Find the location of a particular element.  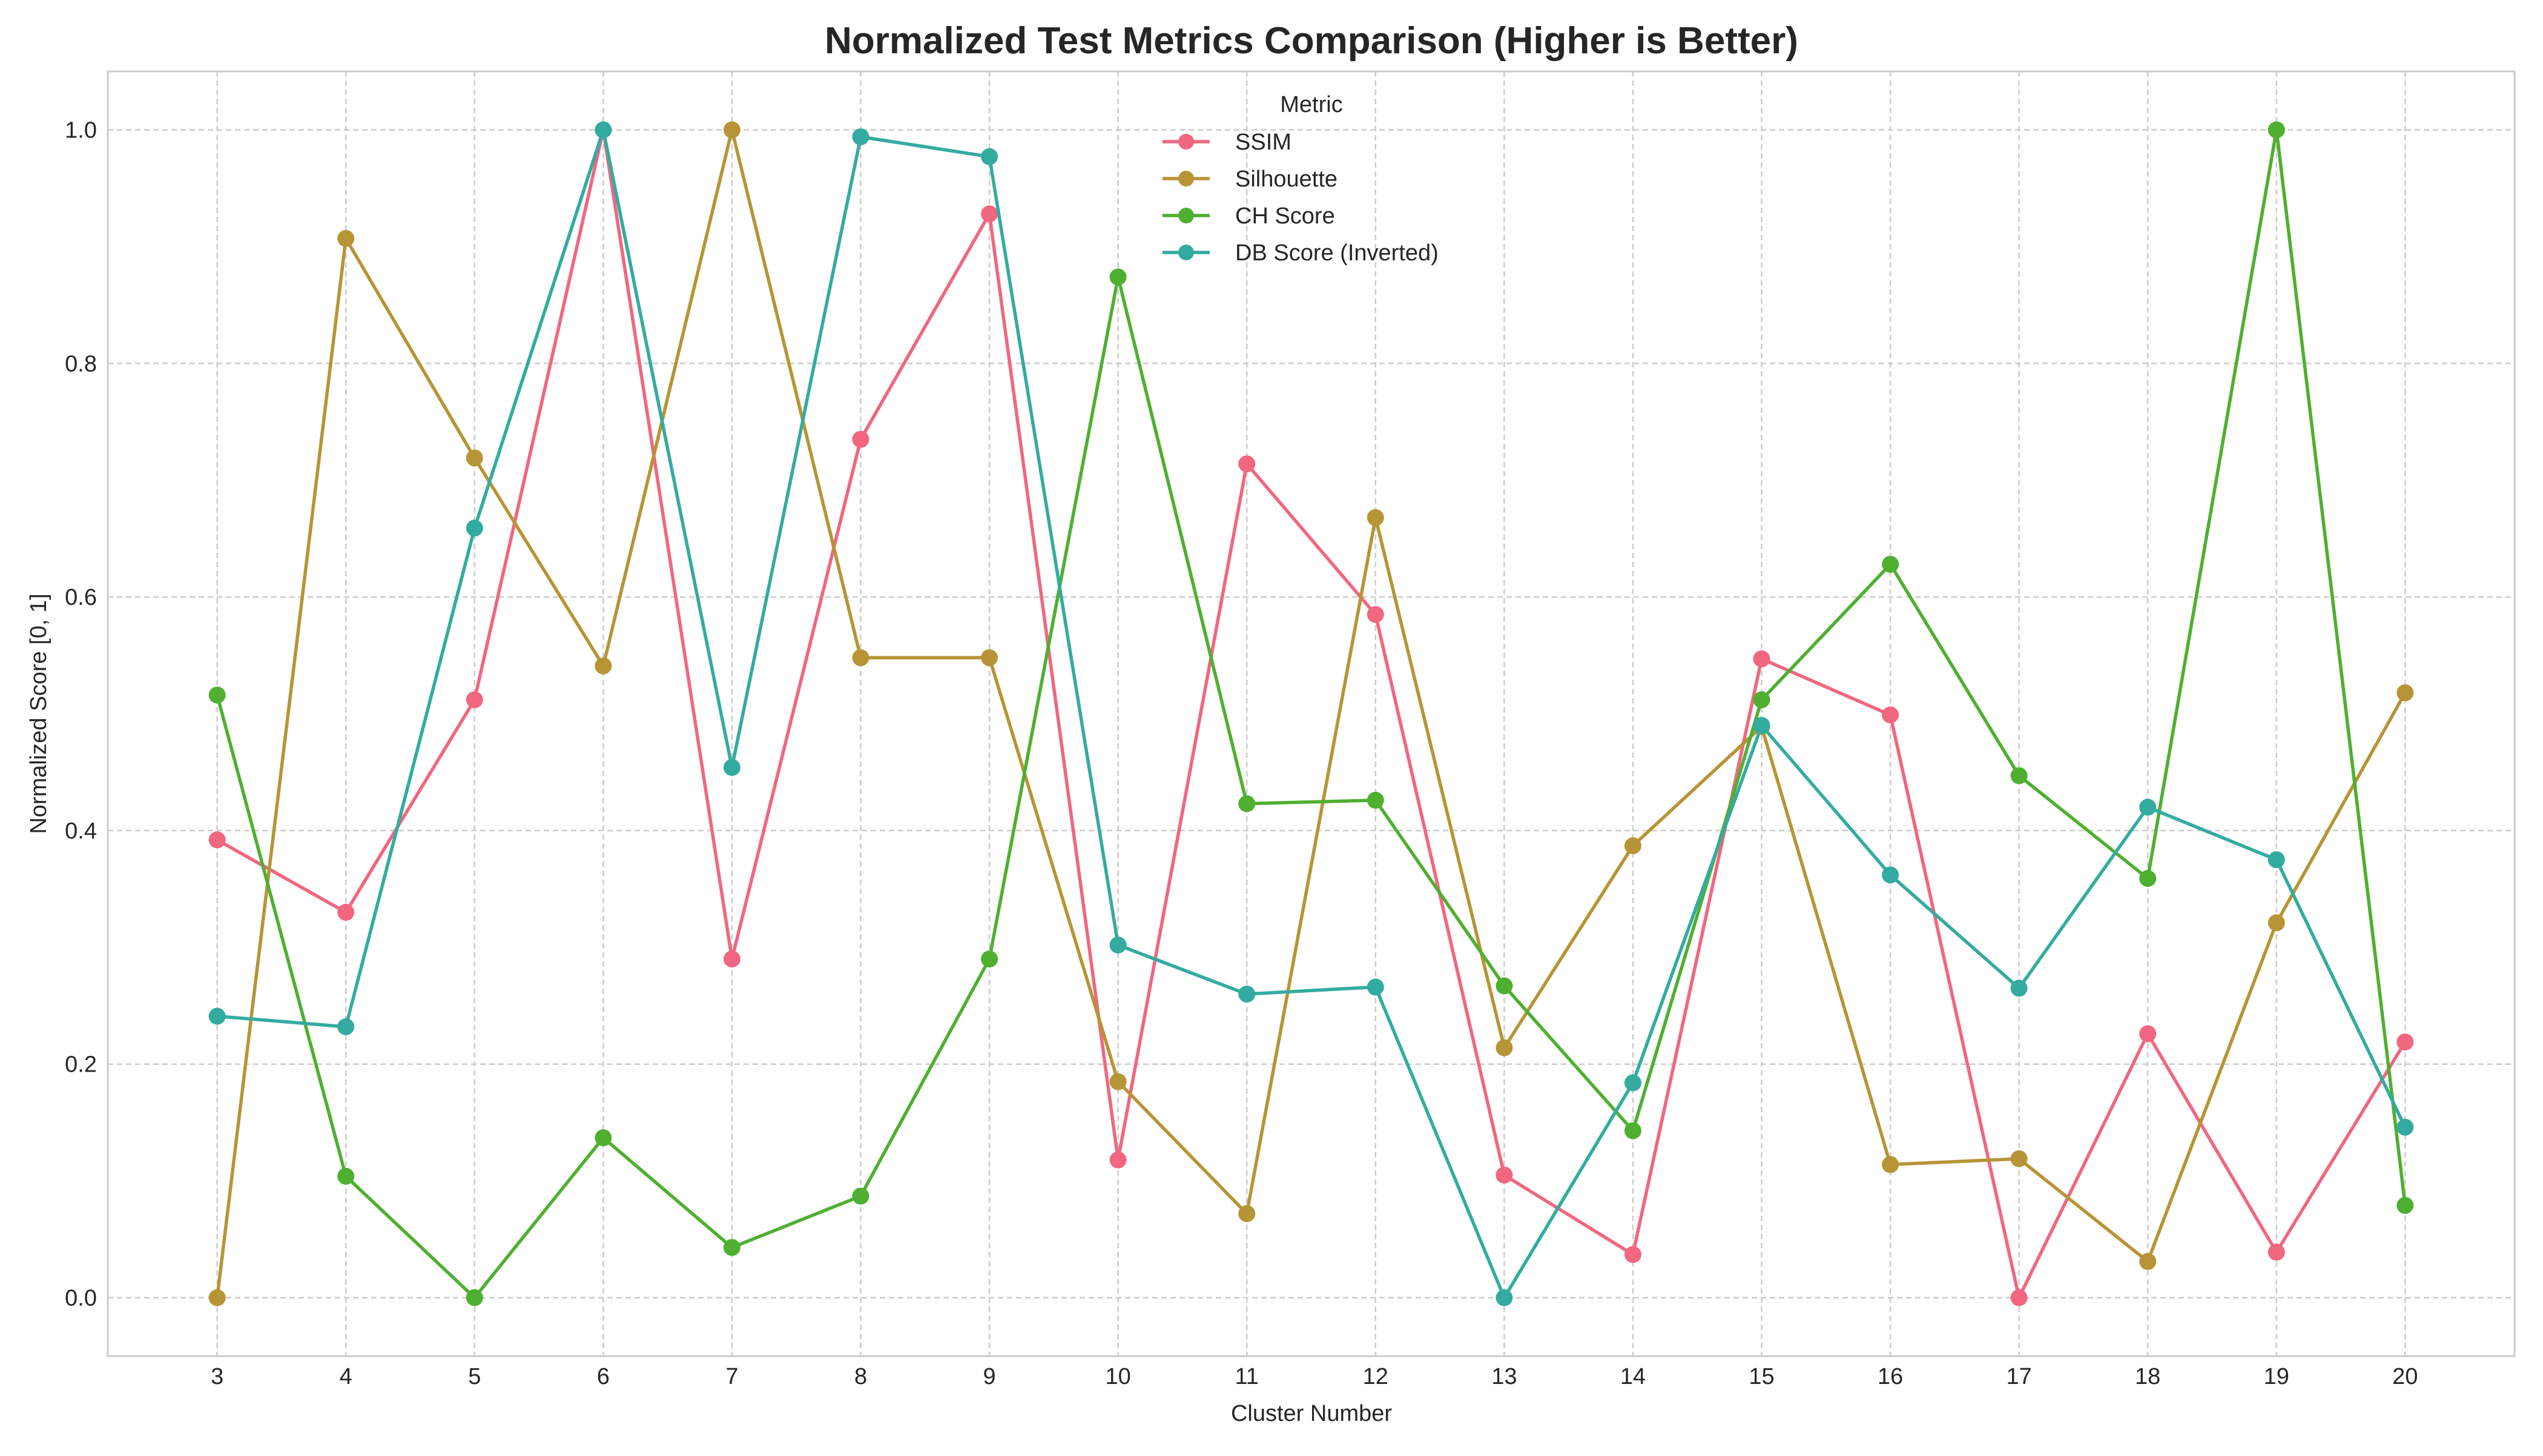

legend-label: SSIM is located at coordinates (1263, 142).